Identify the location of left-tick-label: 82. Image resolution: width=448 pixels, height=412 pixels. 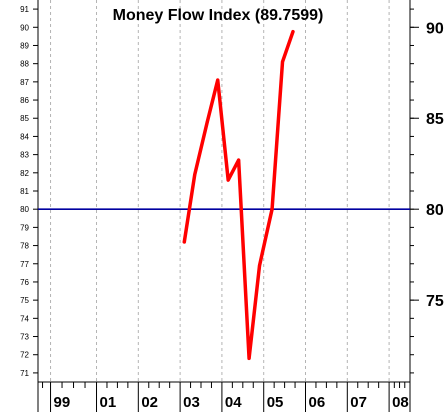
(24, 173).